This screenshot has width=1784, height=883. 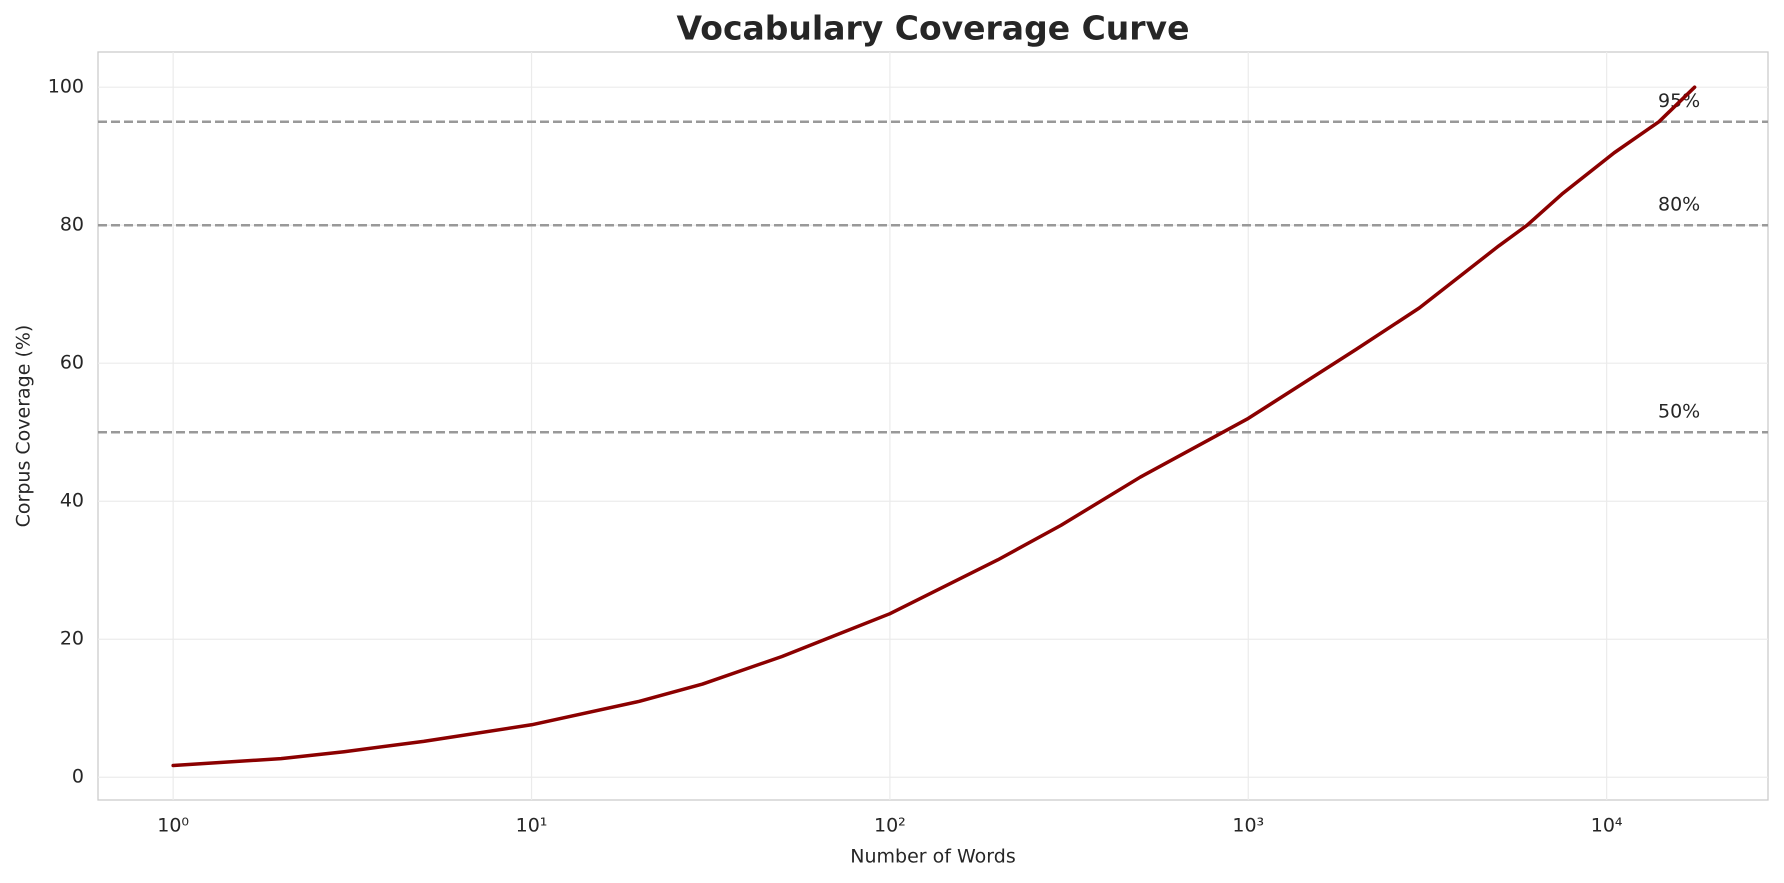 What do you see at coordinates (72, 225) in the screenshot?
I see `y-tick-label: 80` at bounding box center [72, 225].